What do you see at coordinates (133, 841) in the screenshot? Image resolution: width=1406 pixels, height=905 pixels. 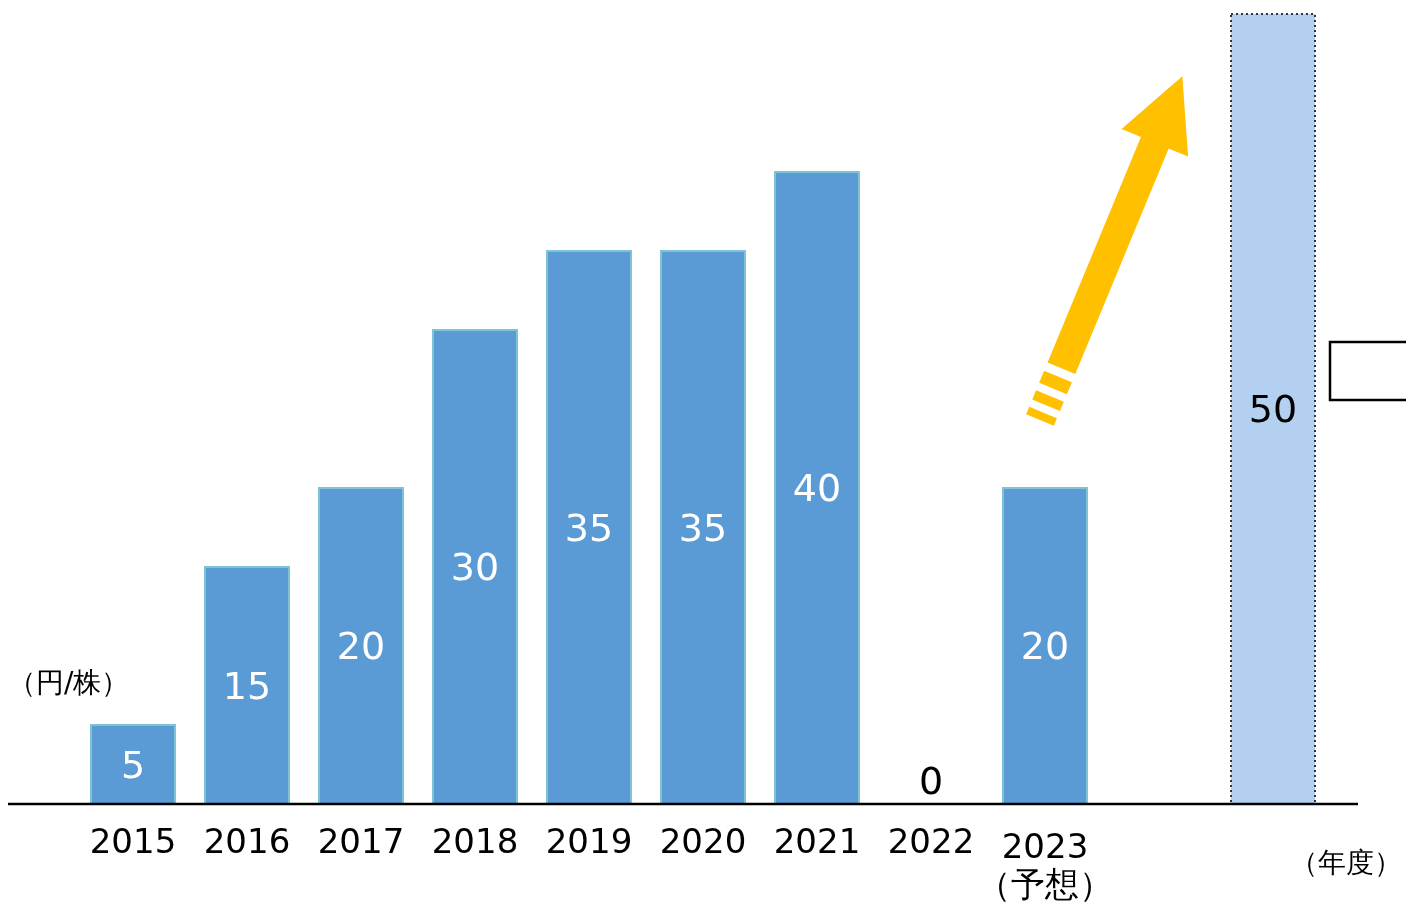 I see `x-tick-label: 2015` at bounding box center [133, 841].